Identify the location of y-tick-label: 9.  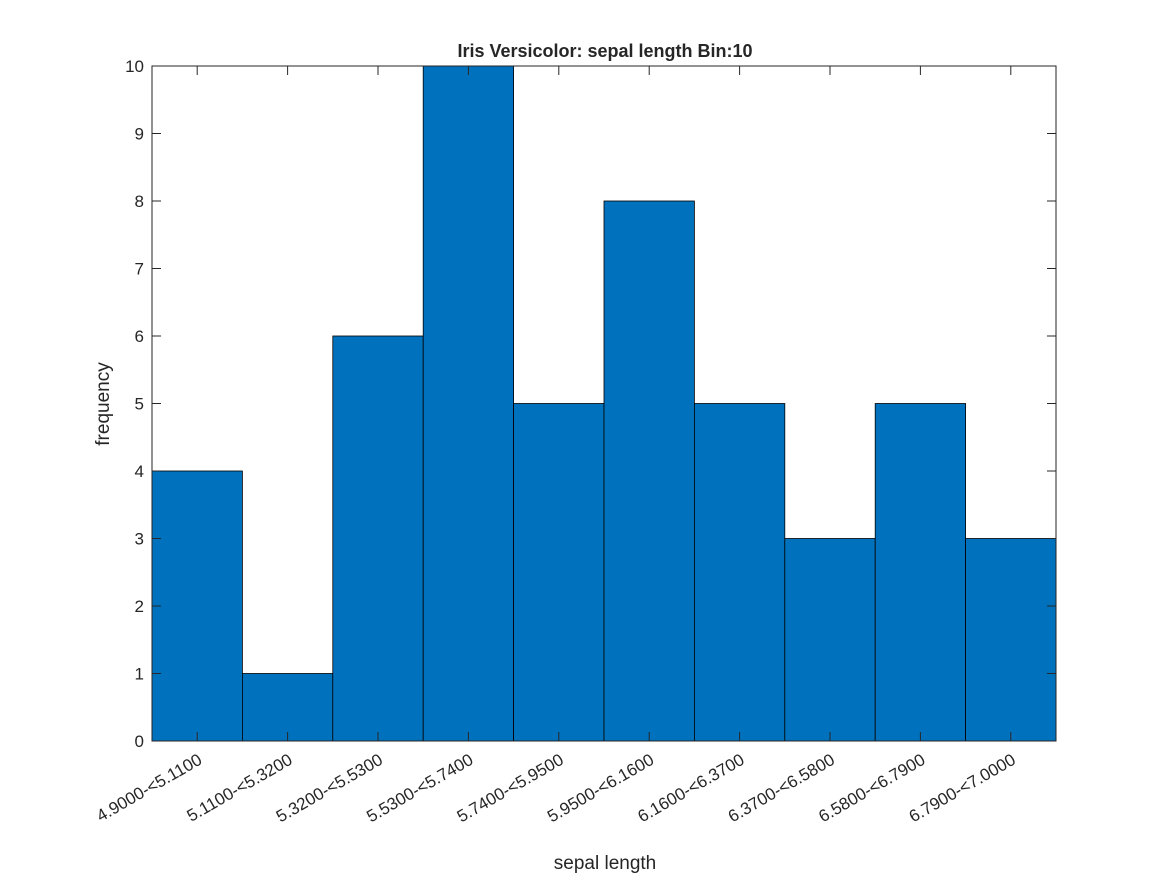
(139, 134).